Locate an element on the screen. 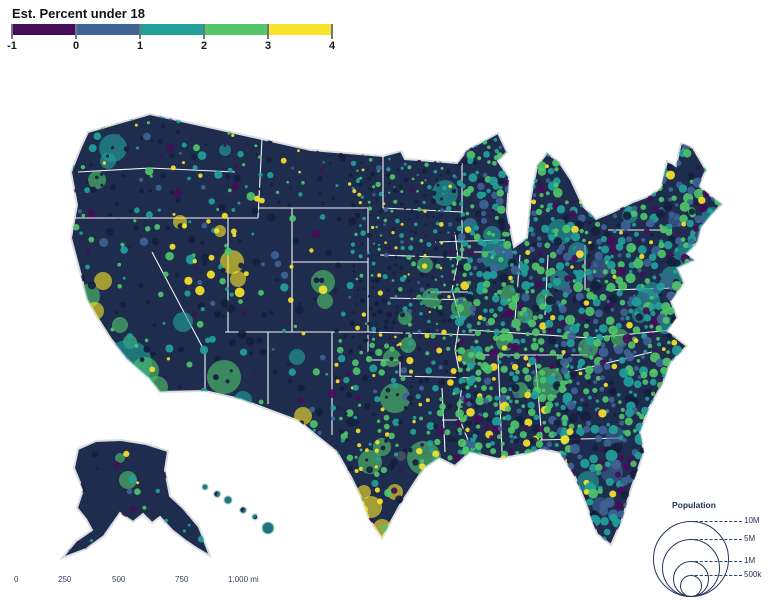 Image resolution: width=784 pixels, height=600 pixels. legend-tick-label: 3 is located at coordinates (268, 46).